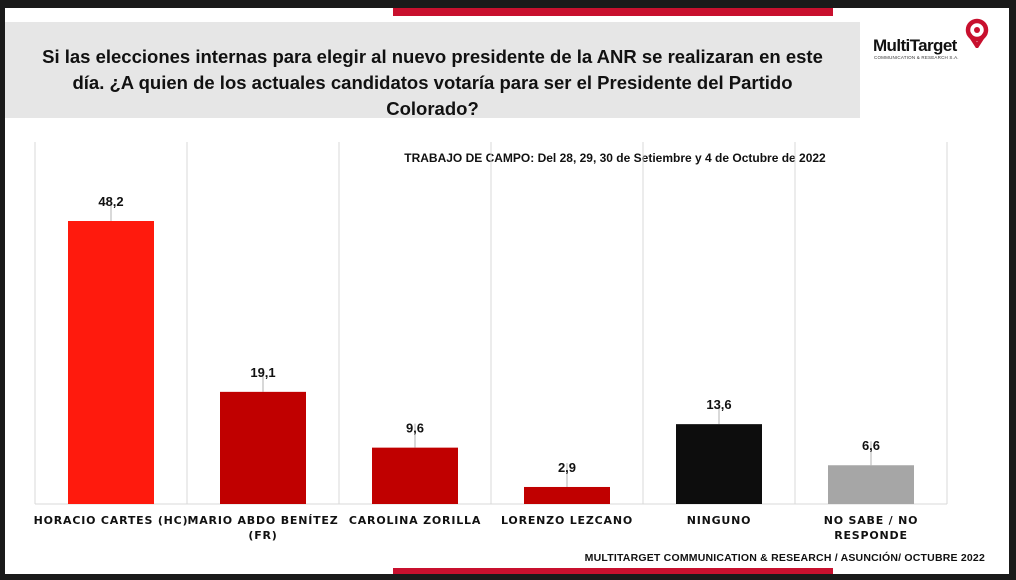  I want to click on logo-tagline: COMMUNICATION & RESEARCH S.A., so click(916, 57).